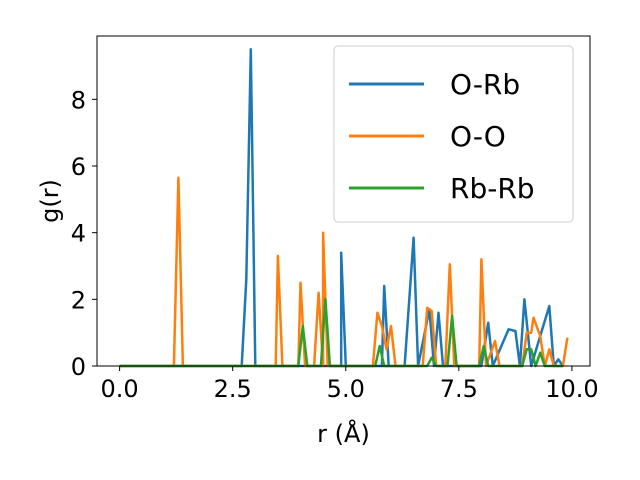  What do you see at coordinates (343, 433) in the screenshot?
I see `x-axis-label: r (Å)` at bounding box center [343, 433].